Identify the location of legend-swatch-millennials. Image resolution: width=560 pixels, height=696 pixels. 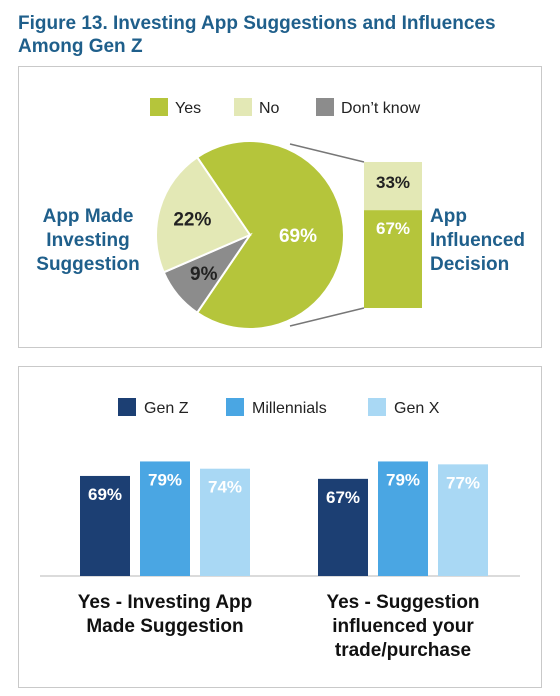
(235, 407).